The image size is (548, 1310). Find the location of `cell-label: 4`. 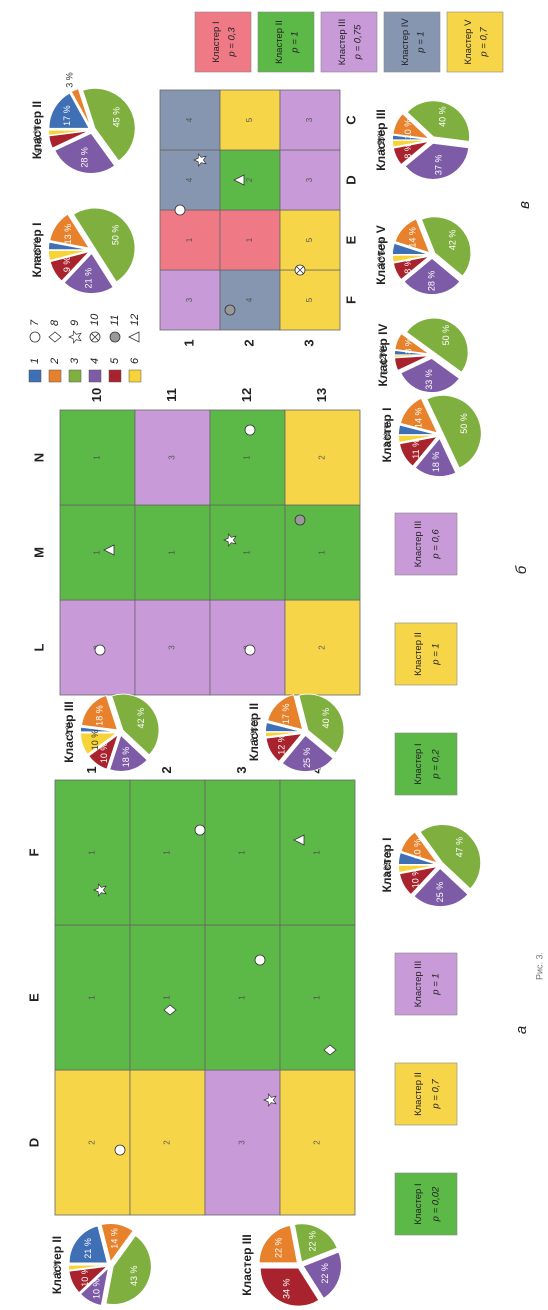

cell-label: 4 is located at coordinates (189, 119).